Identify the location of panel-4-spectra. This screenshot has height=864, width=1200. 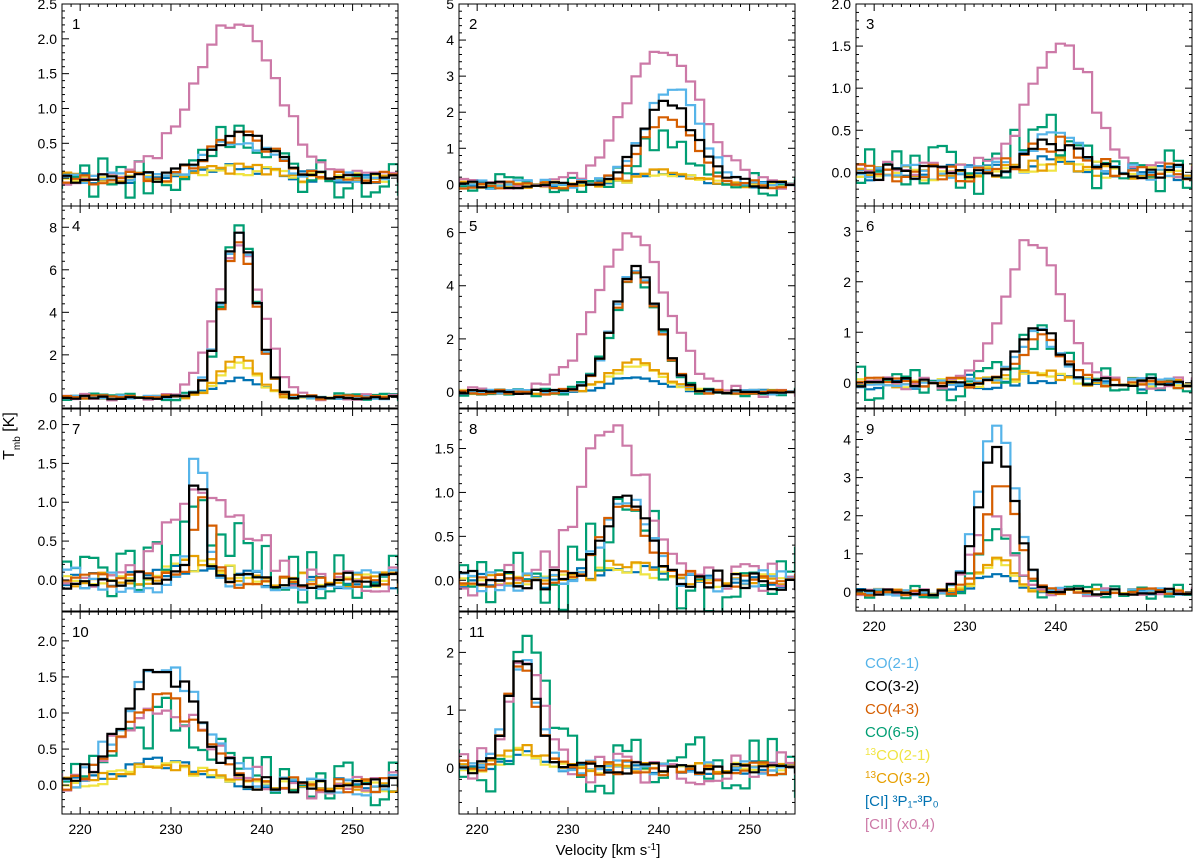
(230, 313).